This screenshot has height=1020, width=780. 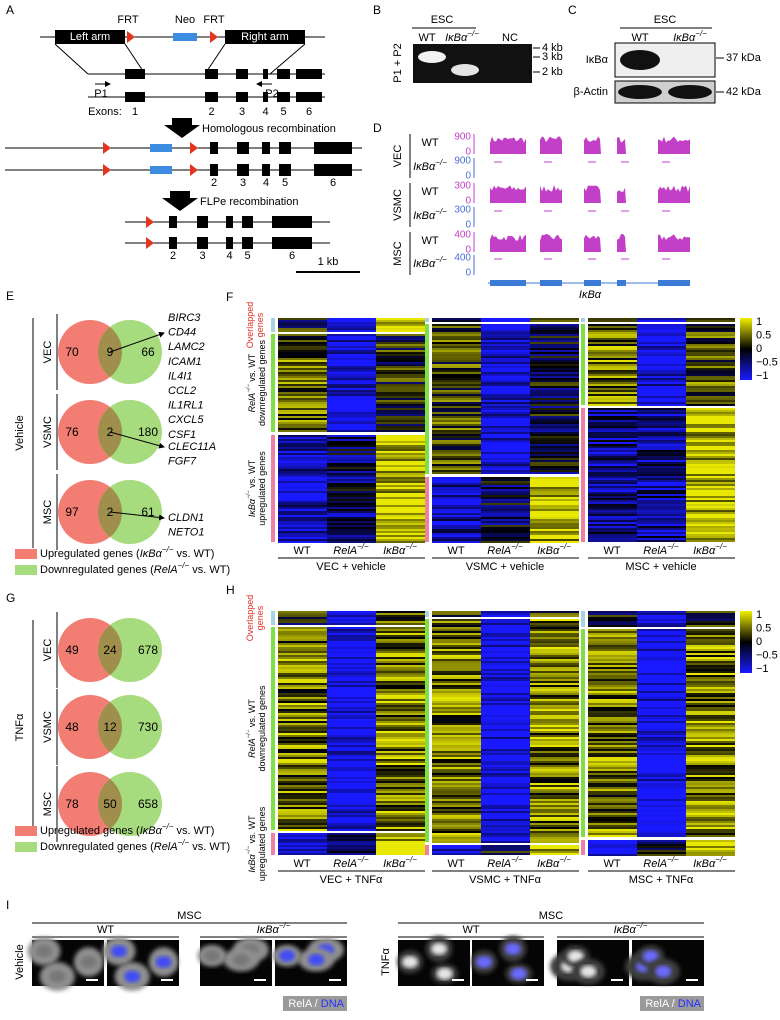 What do you see at coordinates (655, 551) in the screenshot?
I see `text-part: RelA` at bounding box center [655, 551].